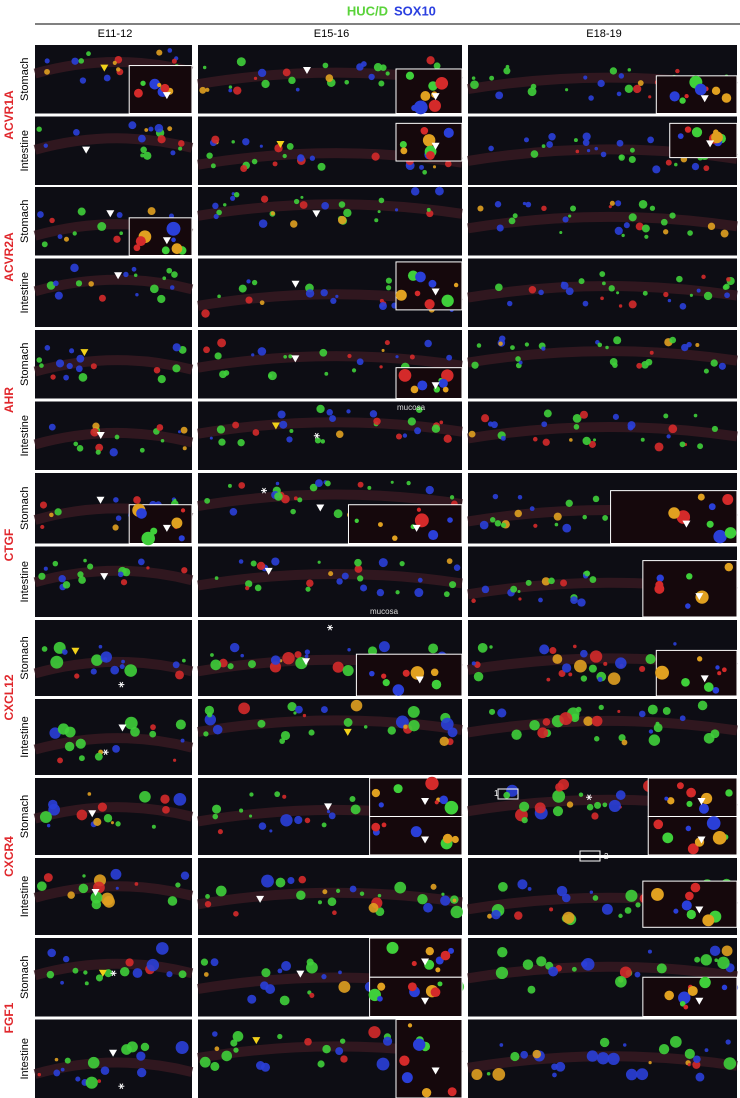 Image resolution: width=740 pixels, height=1098 pixels. I want to click on annotation: mucosa, so click(411, 407).